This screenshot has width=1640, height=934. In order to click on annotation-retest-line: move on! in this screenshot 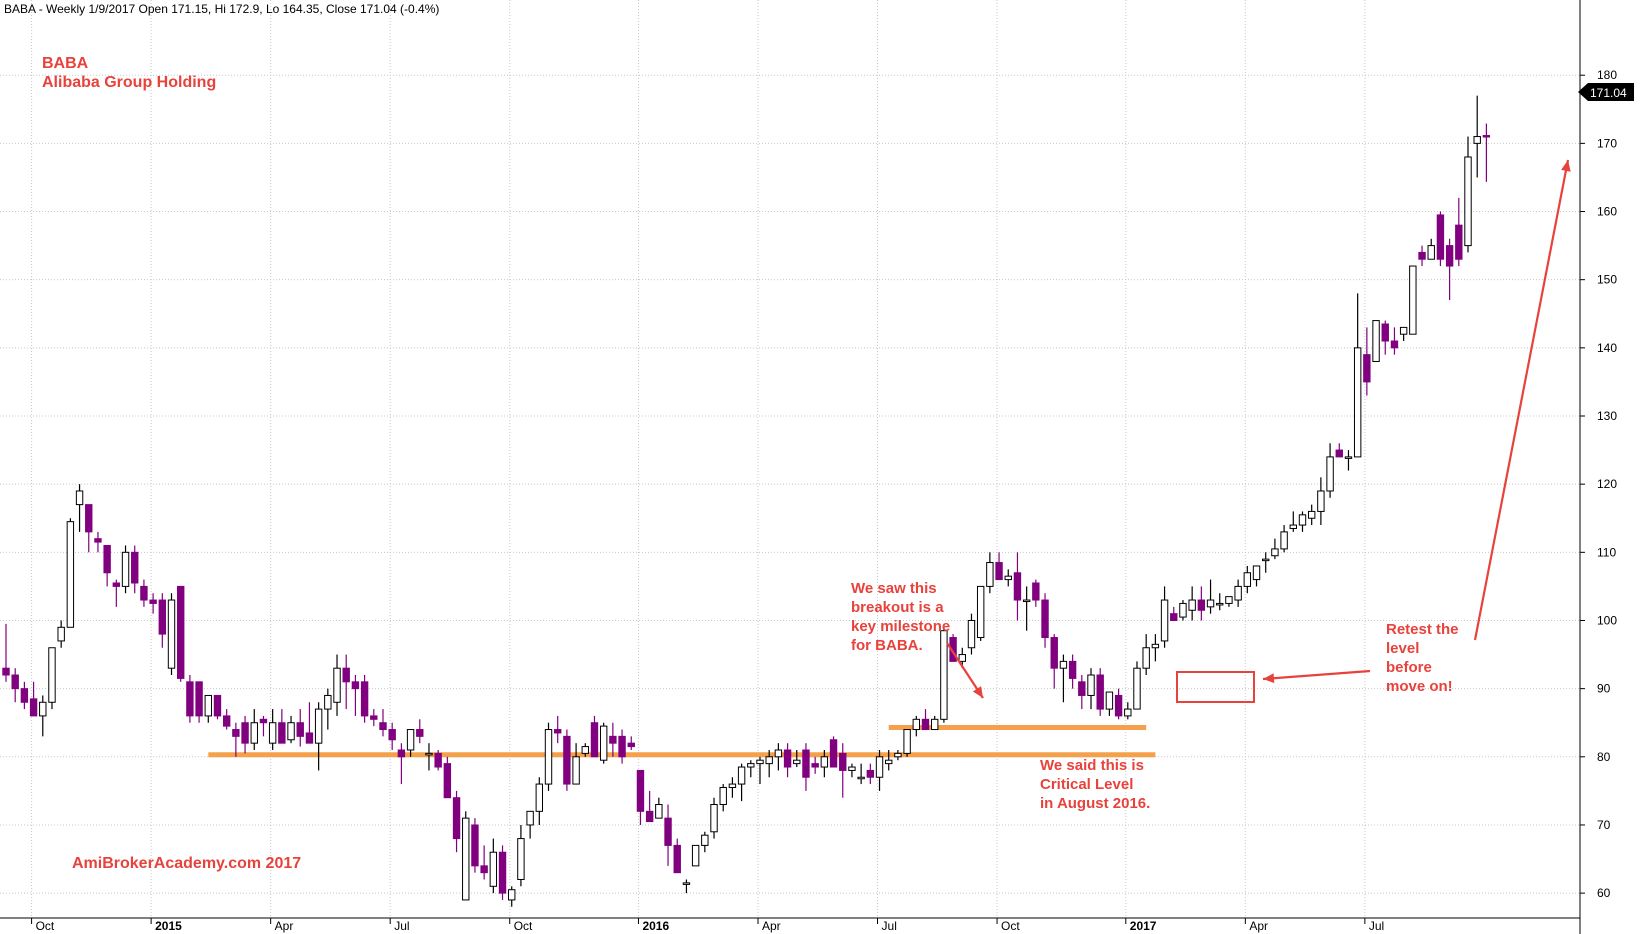, I will do `click(1419, 686)`.